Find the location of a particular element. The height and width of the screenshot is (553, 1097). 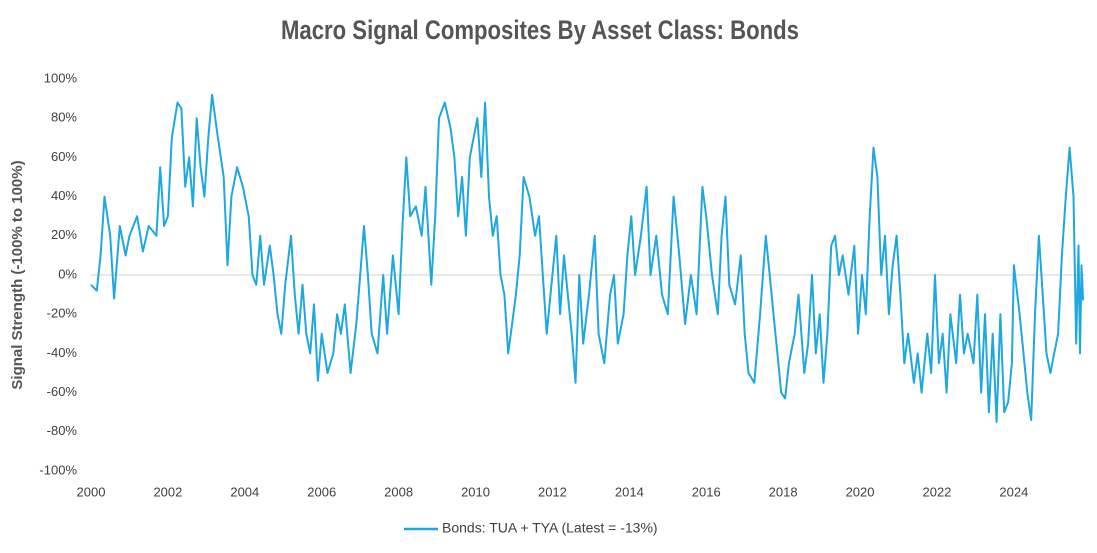

x-tick-label: 2018 is located at coordinates (783, 491).